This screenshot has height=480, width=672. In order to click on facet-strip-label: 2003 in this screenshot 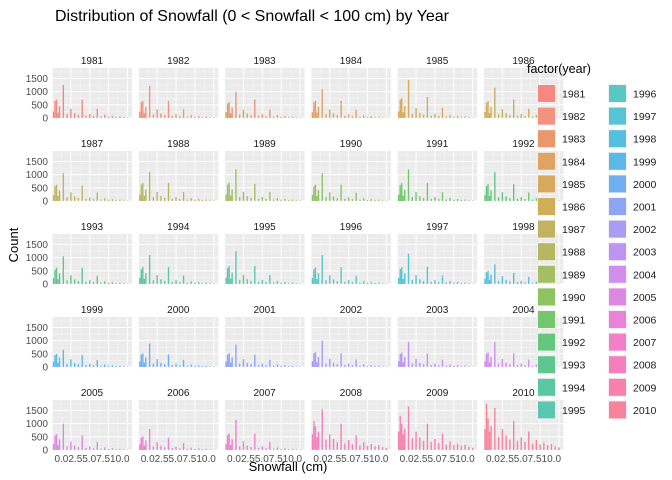, I will do `click(437, 310)`.